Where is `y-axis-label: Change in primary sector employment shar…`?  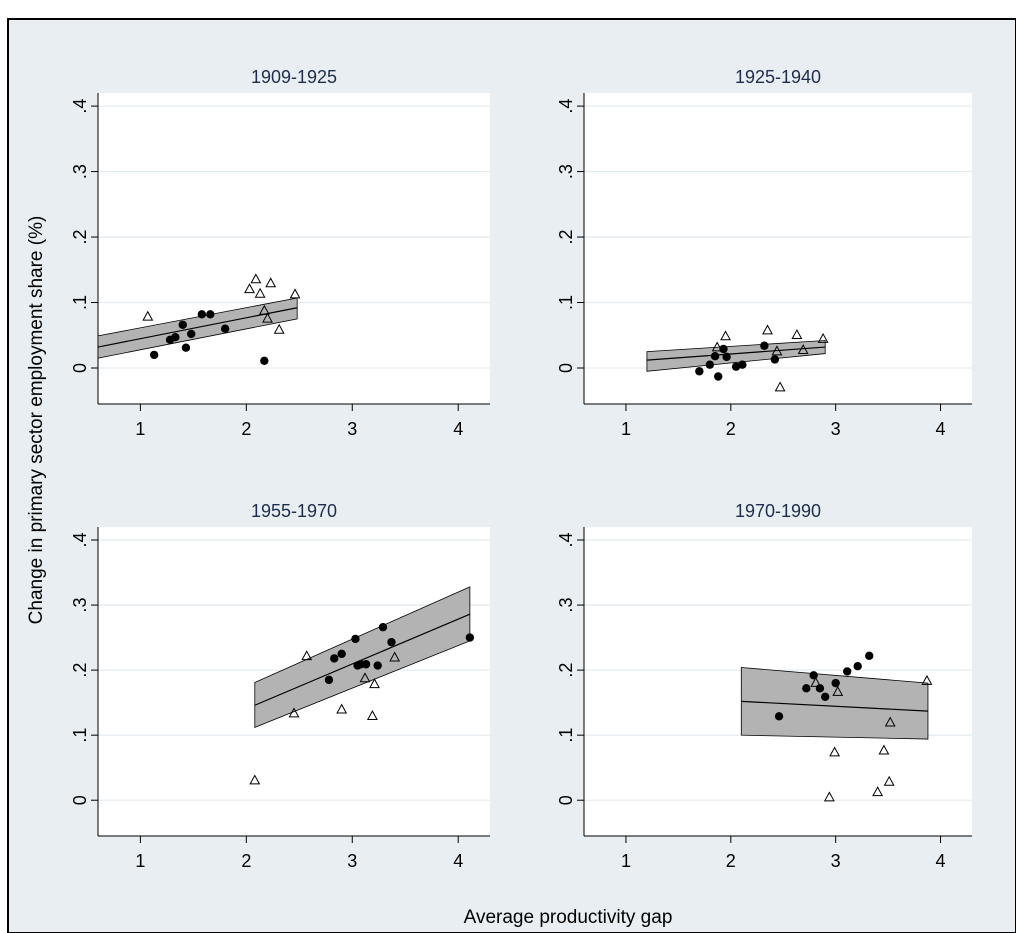 y-axis-label: Change in primary sector employment shar… is located at coordinates (36, 420).